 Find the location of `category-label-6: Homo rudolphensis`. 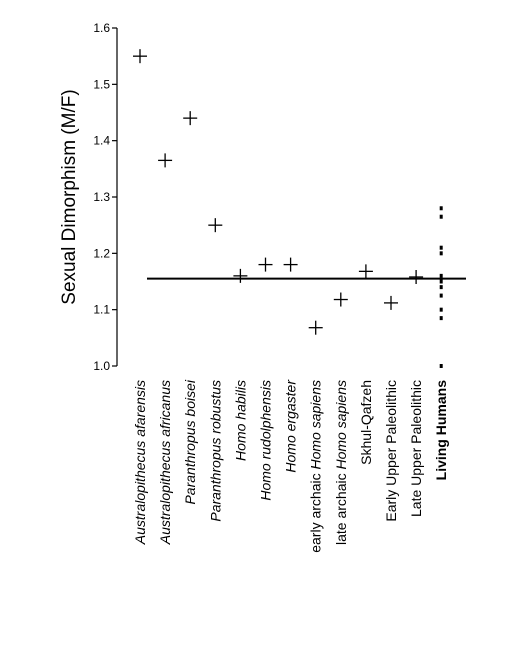

category-label-6: Homo rudolphensis is located at coordinates (266, 440).